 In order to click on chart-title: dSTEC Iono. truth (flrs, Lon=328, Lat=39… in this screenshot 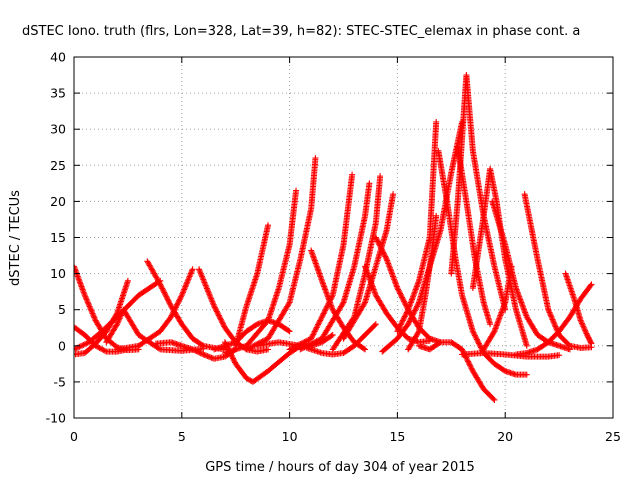, I will do `click(301, 31)`.